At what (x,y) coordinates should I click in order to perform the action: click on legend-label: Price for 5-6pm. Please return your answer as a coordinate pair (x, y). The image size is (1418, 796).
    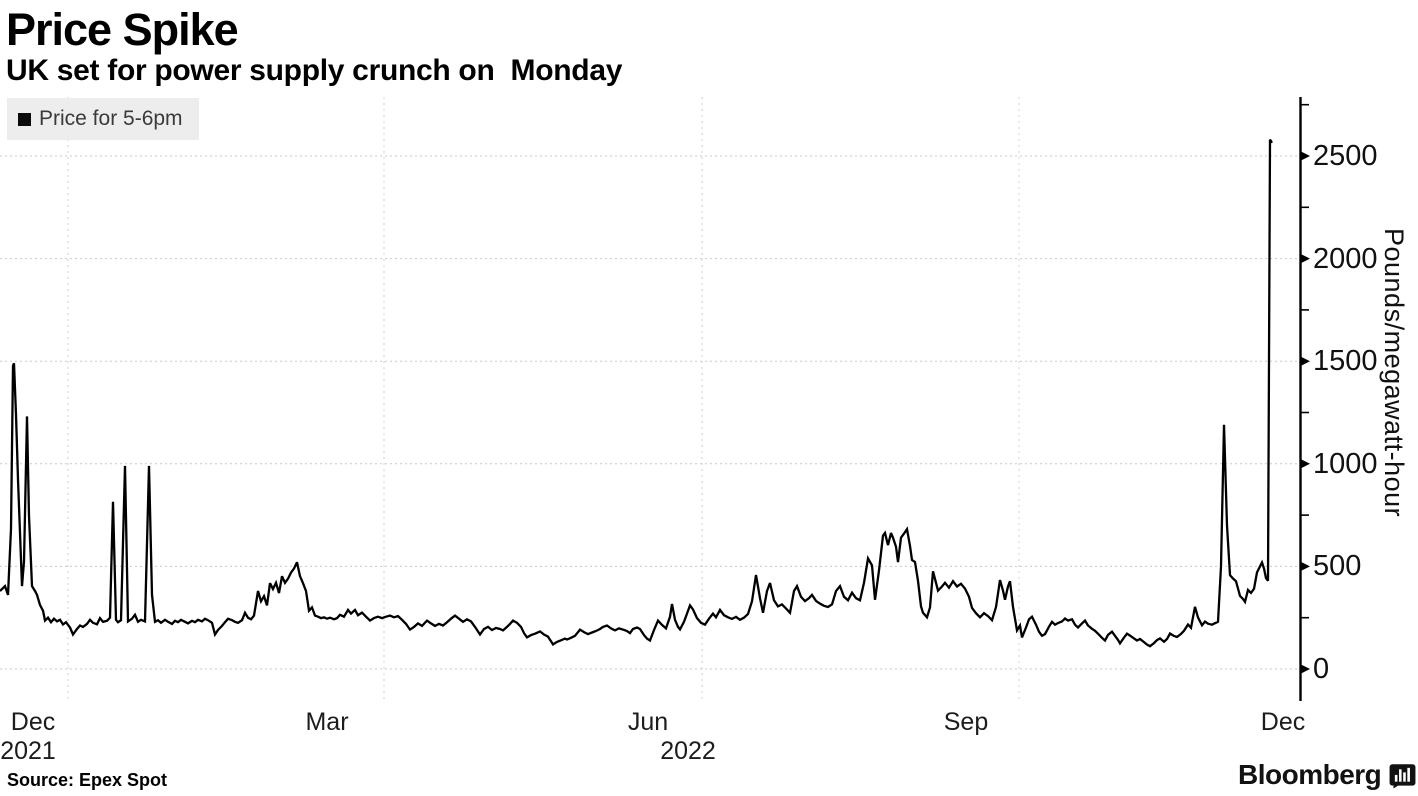
    Looking at the image, I should click on (111, 118).